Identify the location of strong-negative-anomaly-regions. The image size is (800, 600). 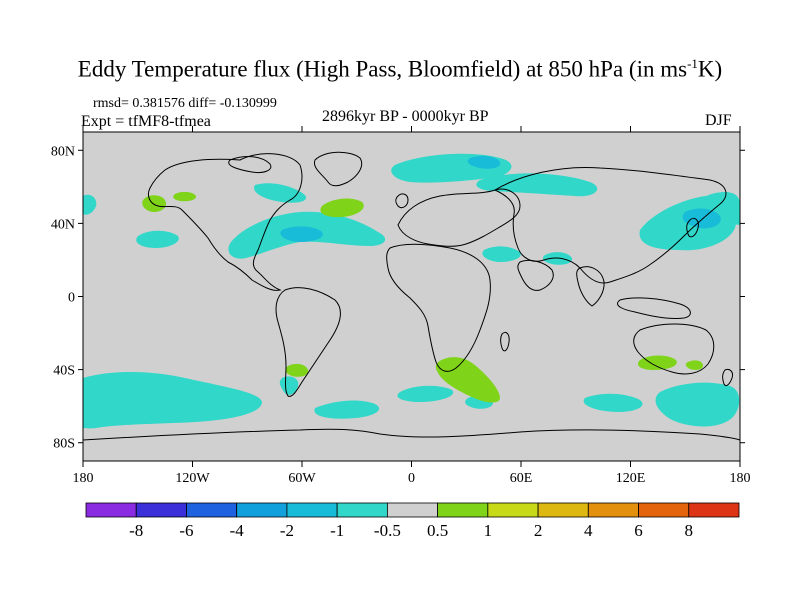
(500, 198).